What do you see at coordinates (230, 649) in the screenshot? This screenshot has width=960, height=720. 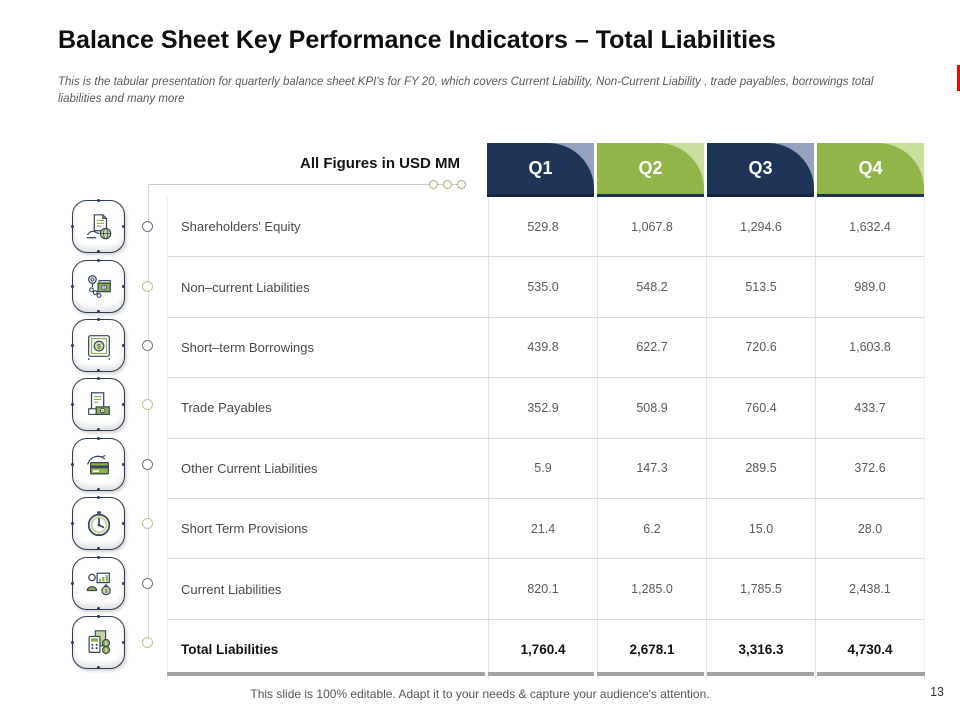 I see `row-label: Total Liabilities` at bounding box center [230, 649].